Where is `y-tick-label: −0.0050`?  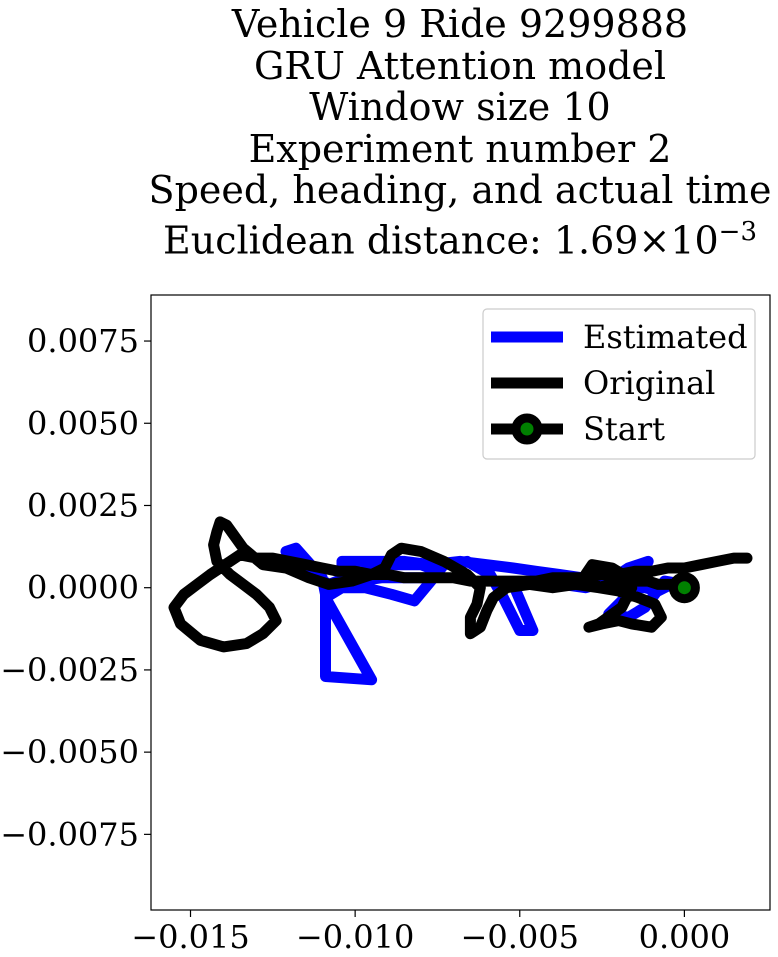 y-tick-label: −0.0050 is located at coordinates (69, 752).